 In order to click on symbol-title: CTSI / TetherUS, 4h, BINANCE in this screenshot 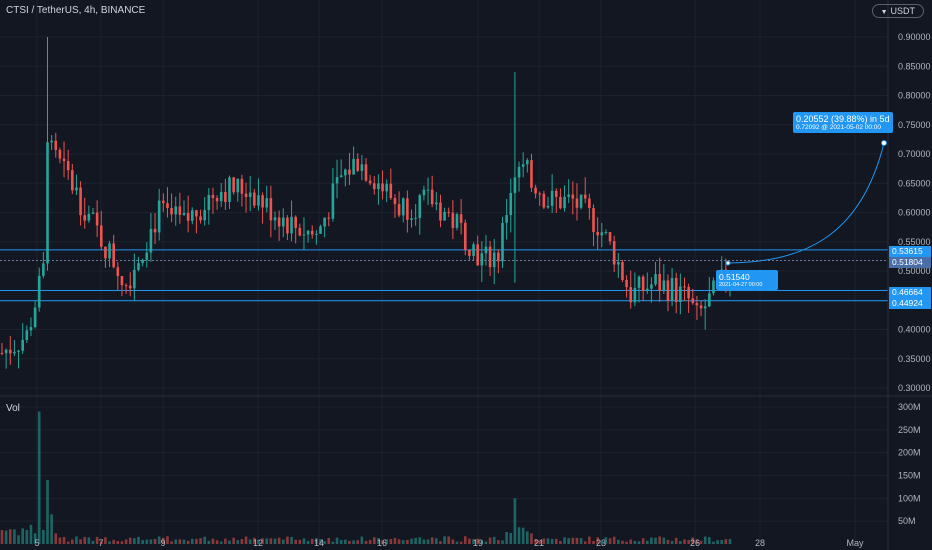, I will do `click(76, 10)`.